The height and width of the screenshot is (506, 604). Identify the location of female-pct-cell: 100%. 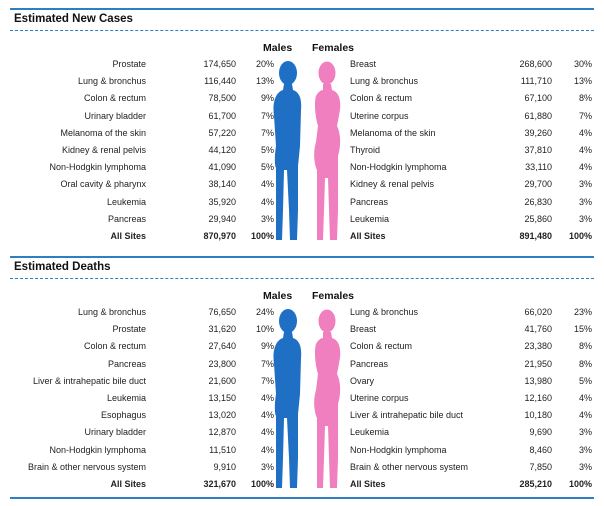
(580, 484).